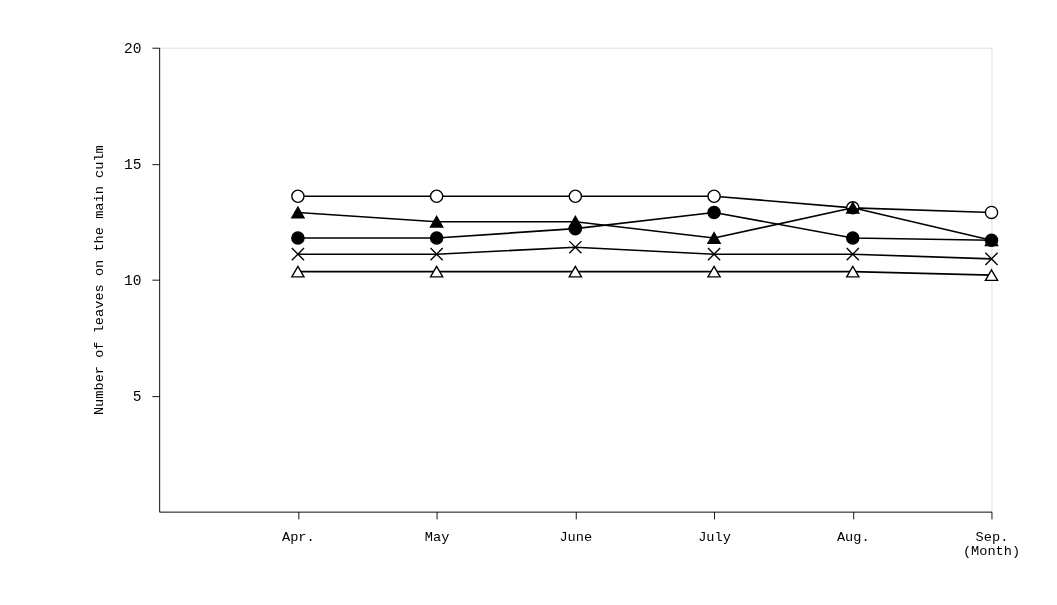 This screenshot has width=1057, height=605. I want to click on y-tick-label: 5, so click(137, 396).